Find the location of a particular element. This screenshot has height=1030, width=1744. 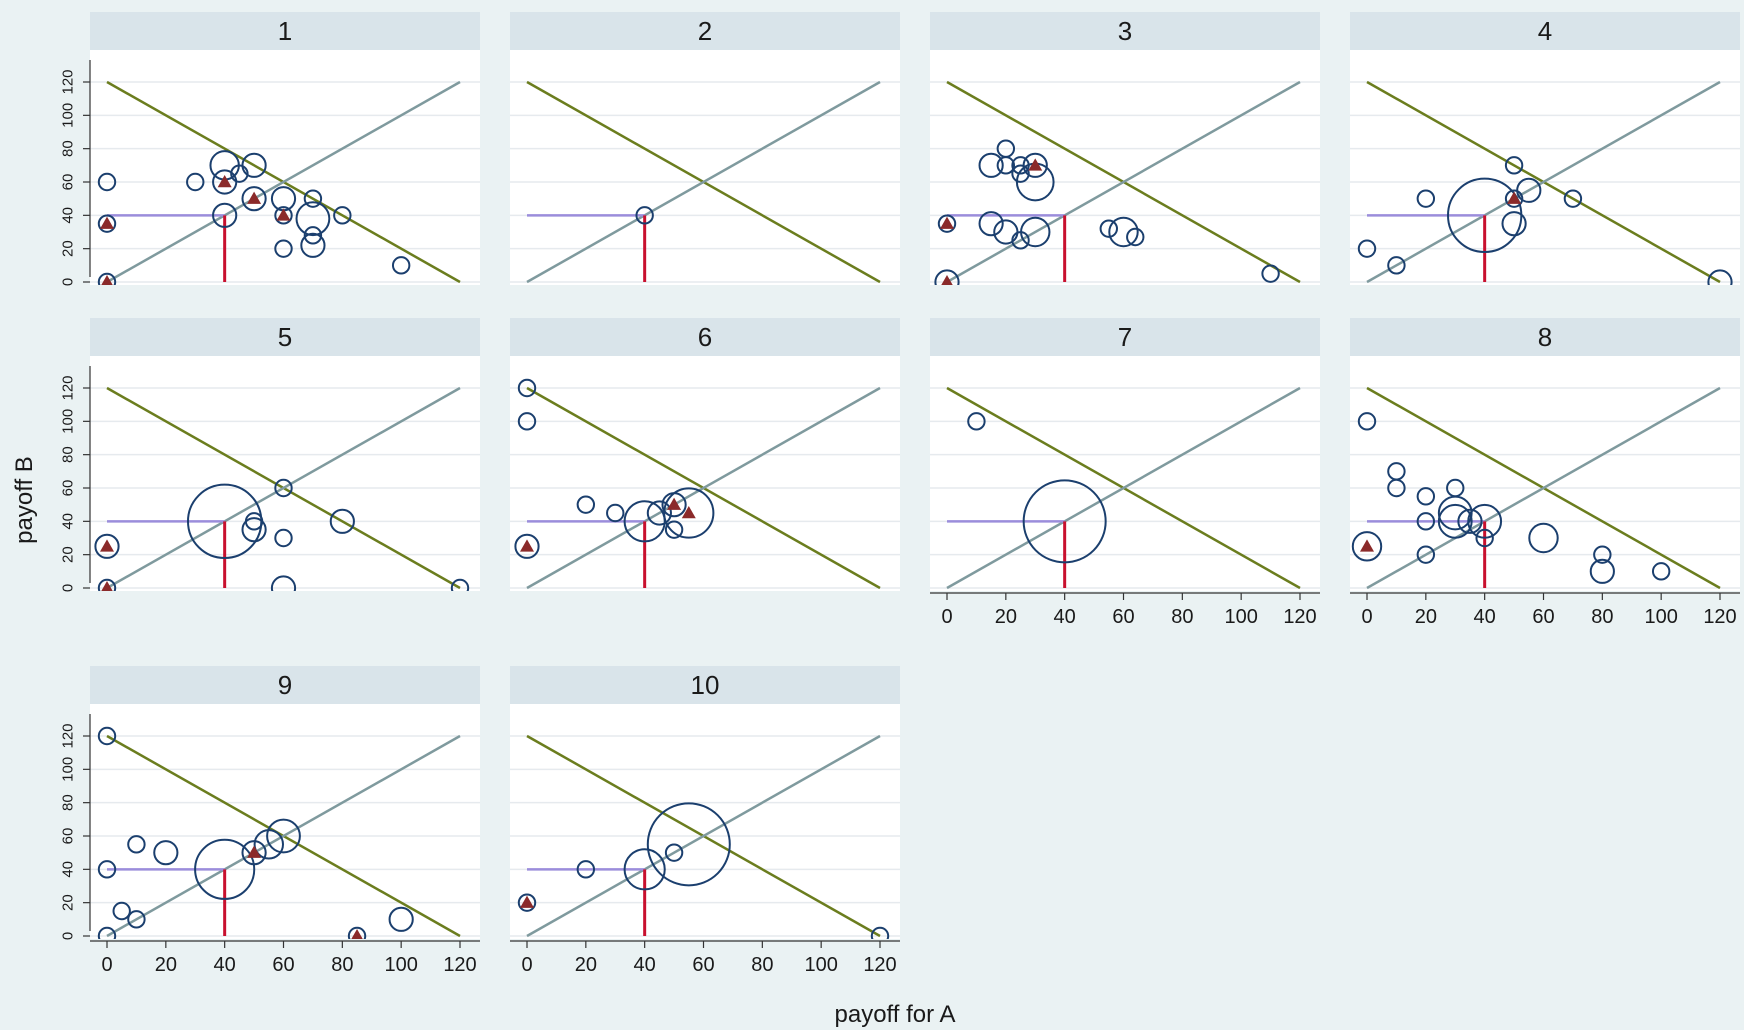

y-tick-label: 40 is located at coordinates (68, 215).